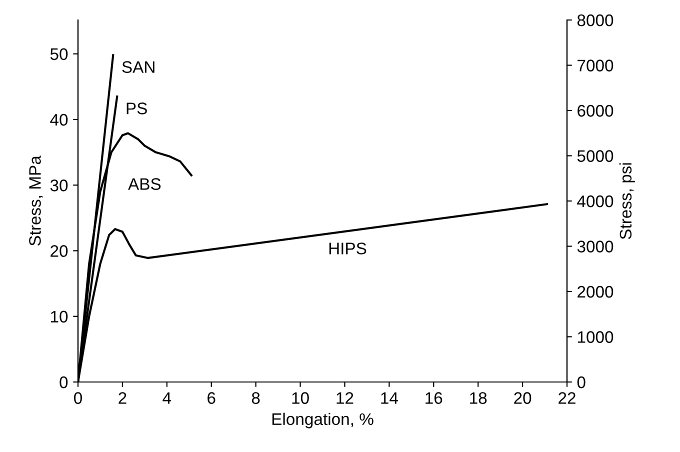  I want to click on x-axis-title: Elongation, %, so click(323, 420).